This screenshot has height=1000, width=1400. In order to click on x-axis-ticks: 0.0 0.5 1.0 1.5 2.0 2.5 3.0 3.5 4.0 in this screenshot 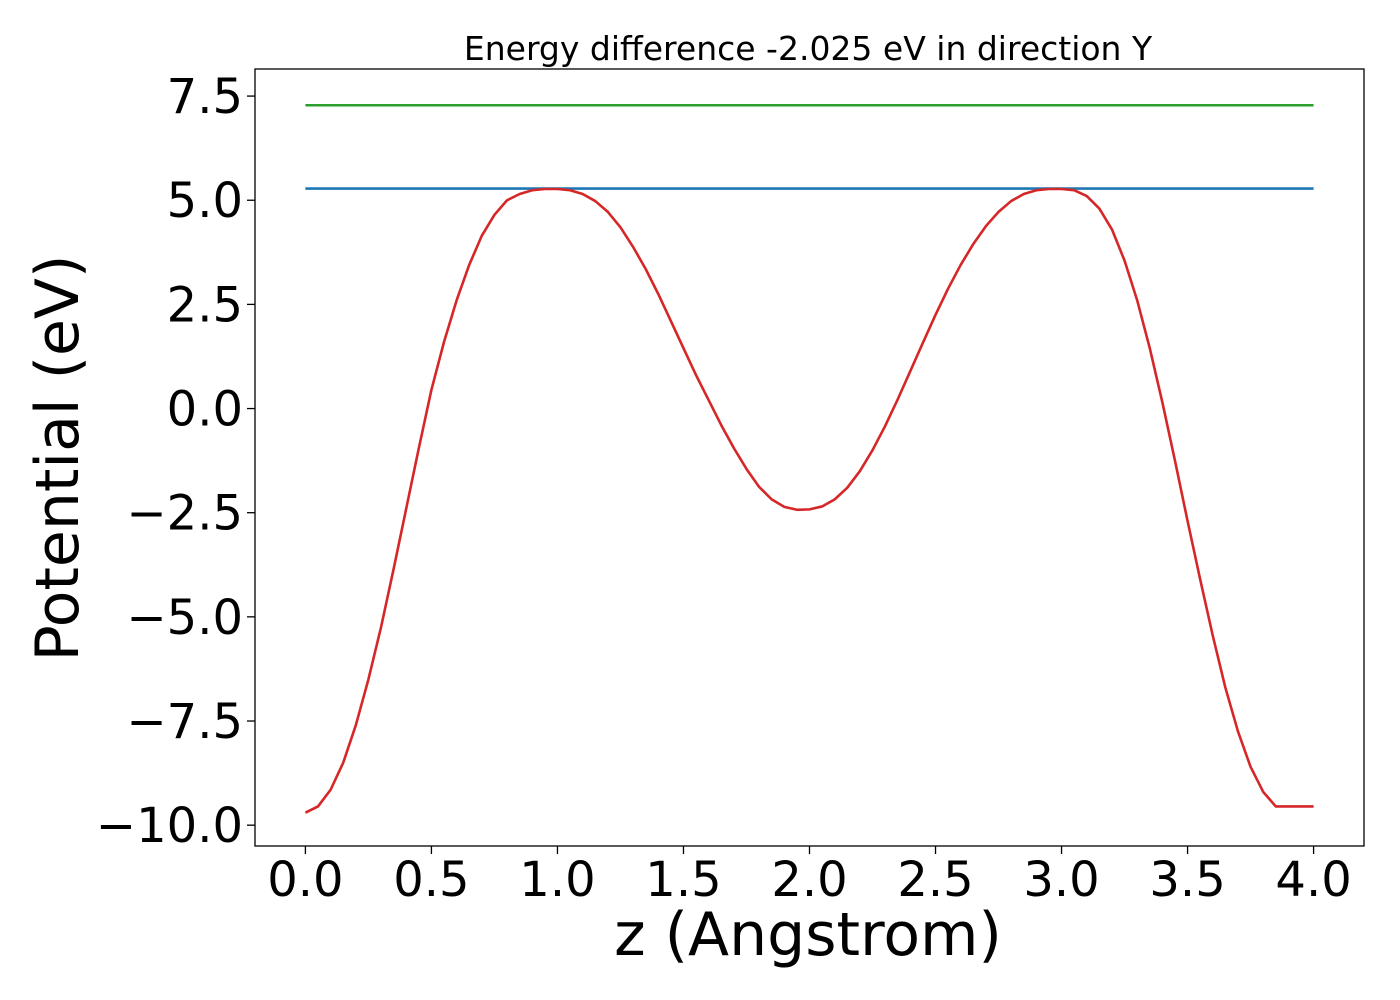, I will do `click(809, 877)`.